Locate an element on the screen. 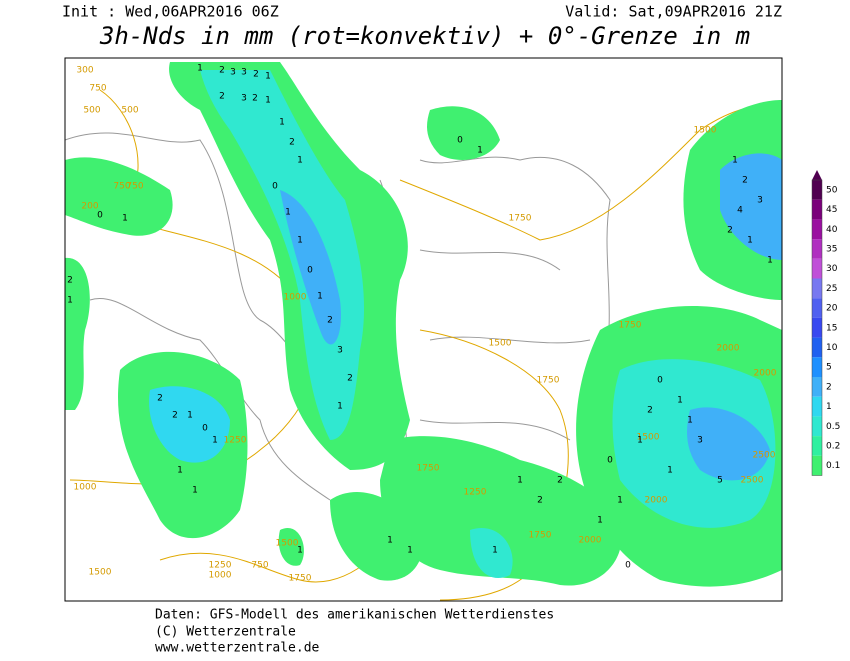  legend-label: 45 is located at coordinates (831, 210).